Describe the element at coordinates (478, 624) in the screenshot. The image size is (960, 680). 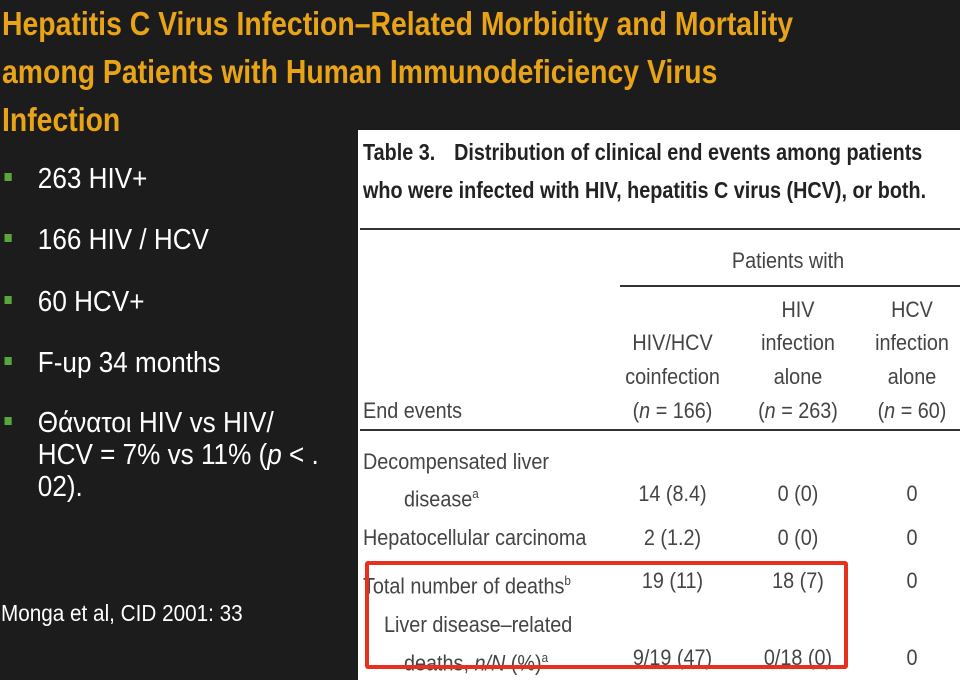
I see `row4-label1: Liver disease–related` at that location.